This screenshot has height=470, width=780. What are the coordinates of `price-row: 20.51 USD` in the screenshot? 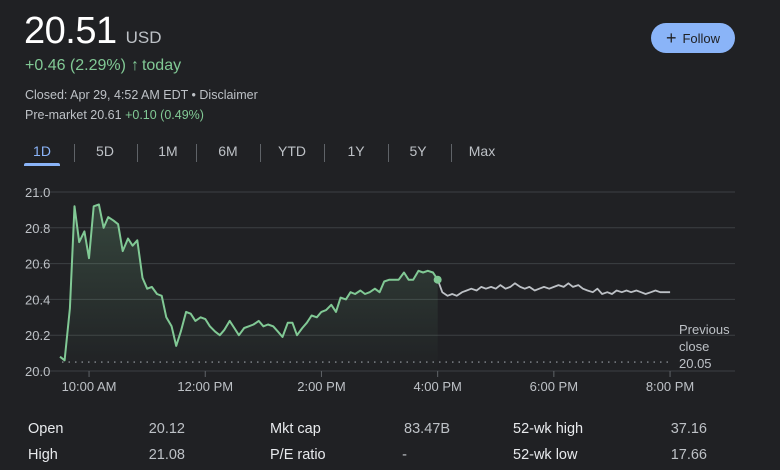 It's located at (93, 31).